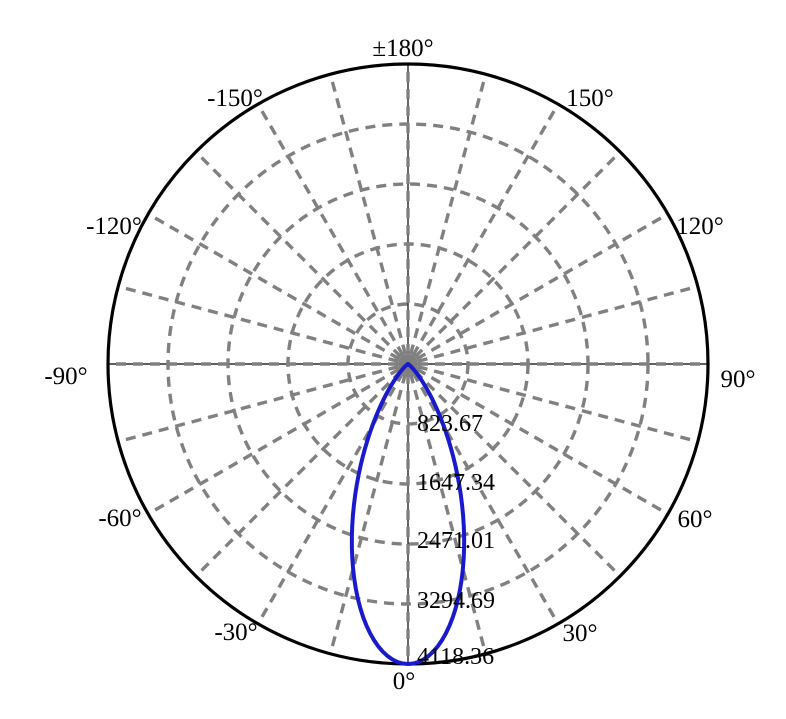 The height and width of the screenshot is (719, 786). Describe the element at coordinates (402, 48) in the screenshot. I see `angle-label-180: ±180°` at that location.